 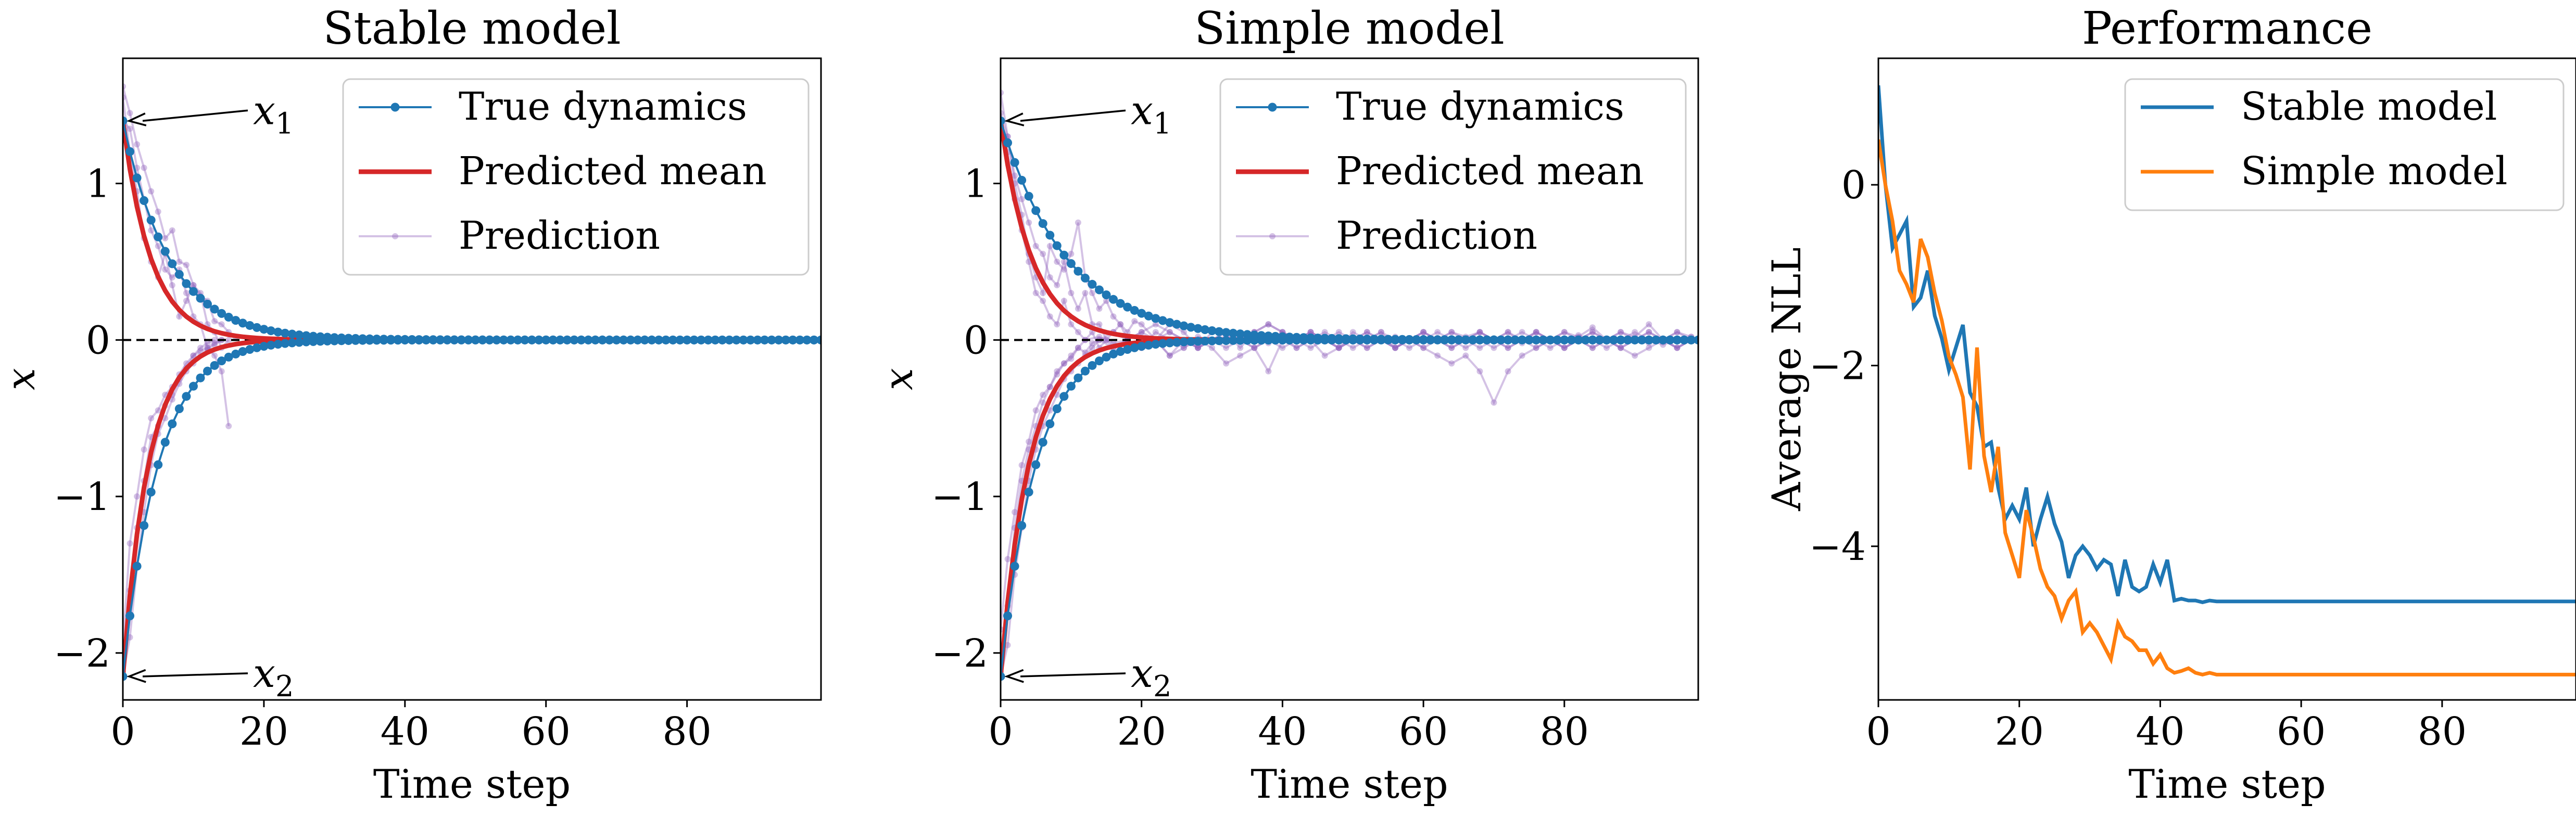 I want to click on prediction-trajectory, so click(x=1348, y=481).